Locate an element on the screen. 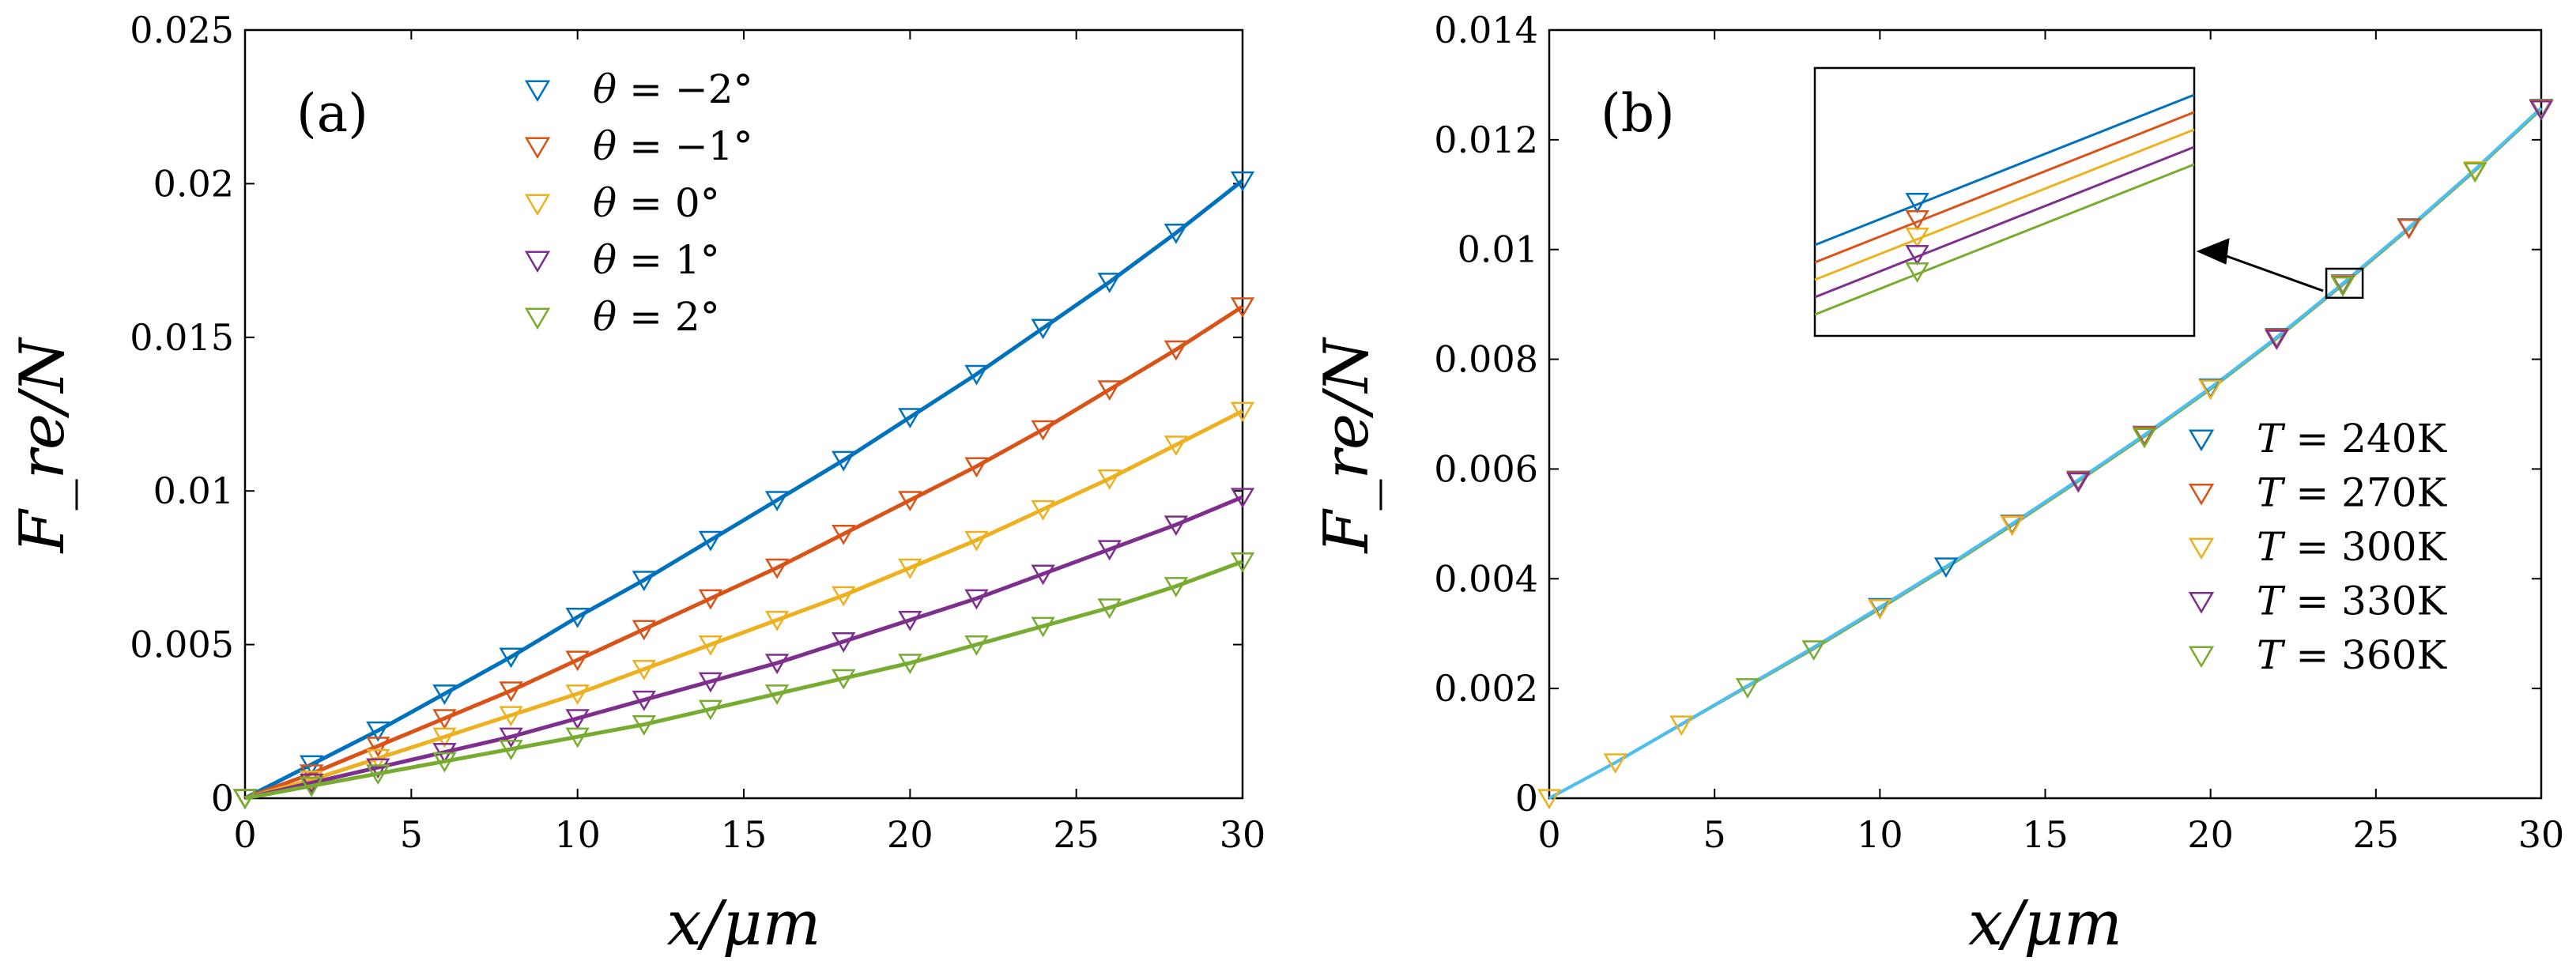  legend-label: T = 330K is located at coordinates (2352, 601).